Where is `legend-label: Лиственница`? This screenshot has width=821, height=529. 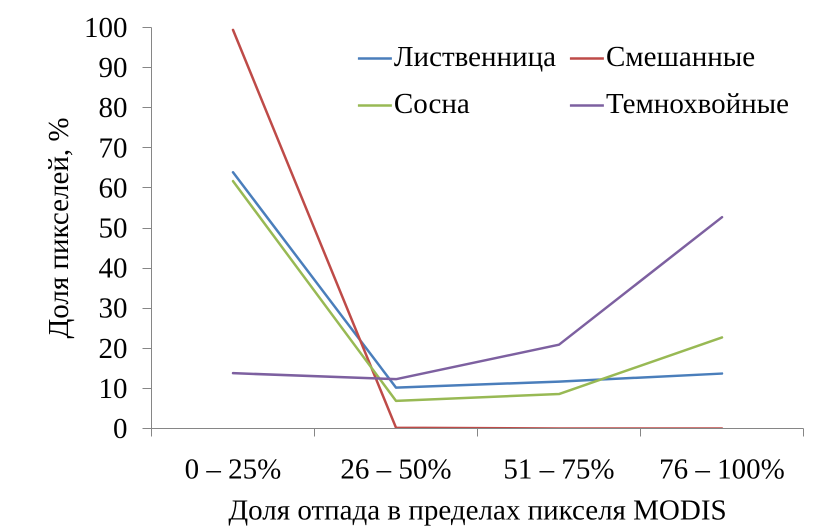
legend-label: Лиственница is located at coordinates (475, 57).